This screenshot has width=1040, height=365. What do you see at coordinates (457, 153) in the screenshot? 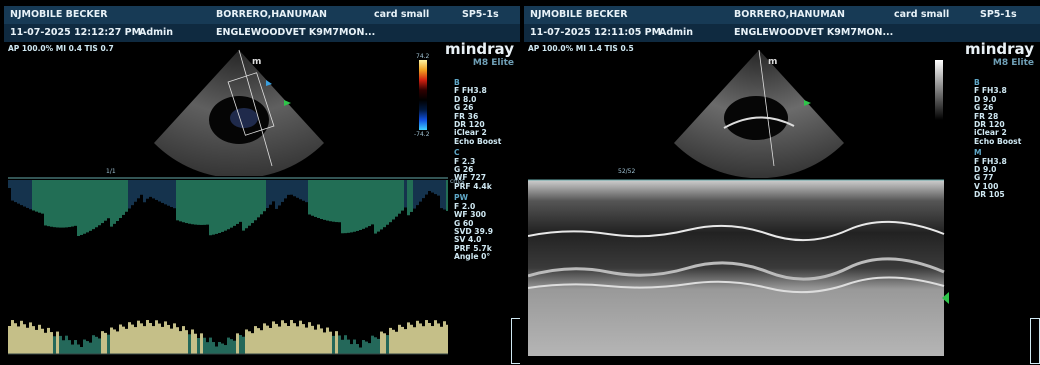
I see `param-section-label: C` at bounding box center [457, 153].